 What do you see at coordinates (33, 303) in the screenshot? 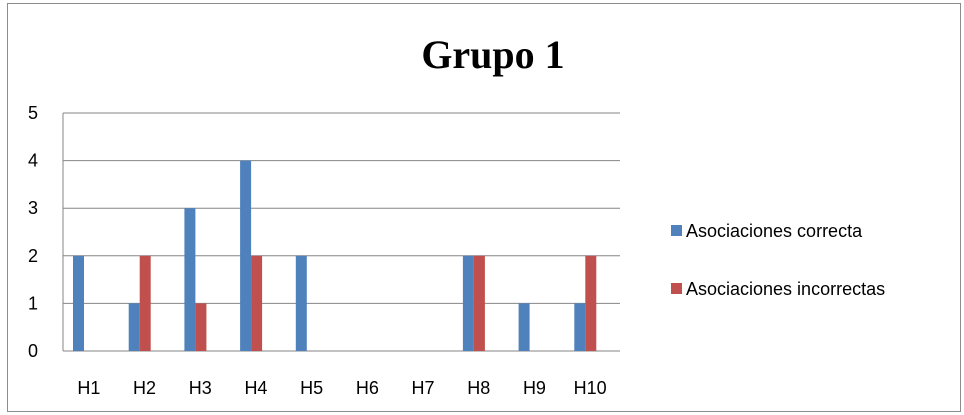
I see `y-tick-label: 1` at bounding box center [33, 303].